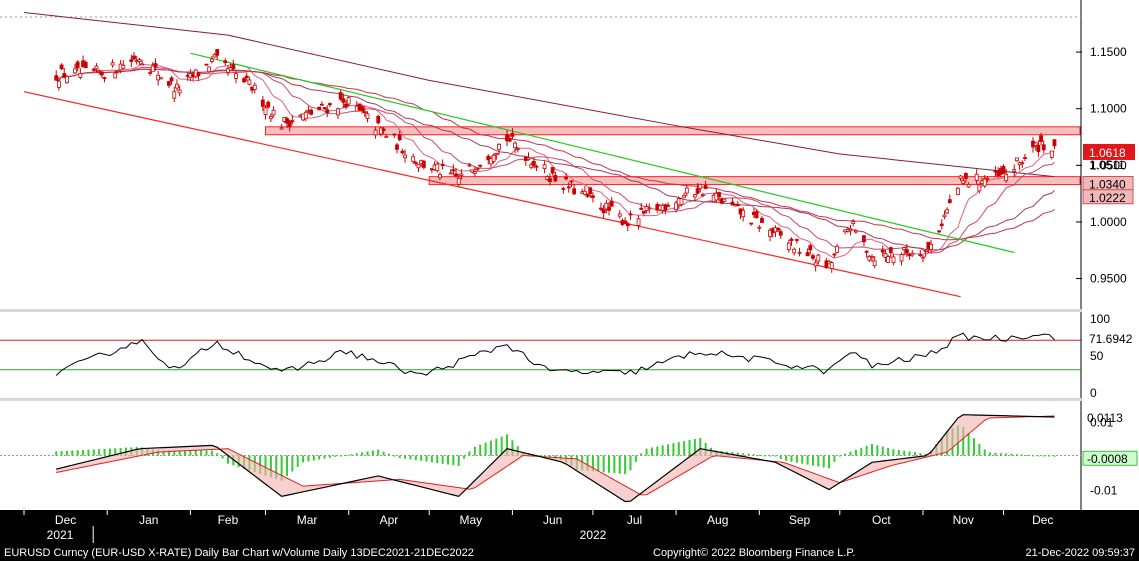 This screenshot has height=561, width=1139. What do you see at coordinates (307, 520) in the screenshot?
I see `month-label: Mar` at bounding box center [307, 520].